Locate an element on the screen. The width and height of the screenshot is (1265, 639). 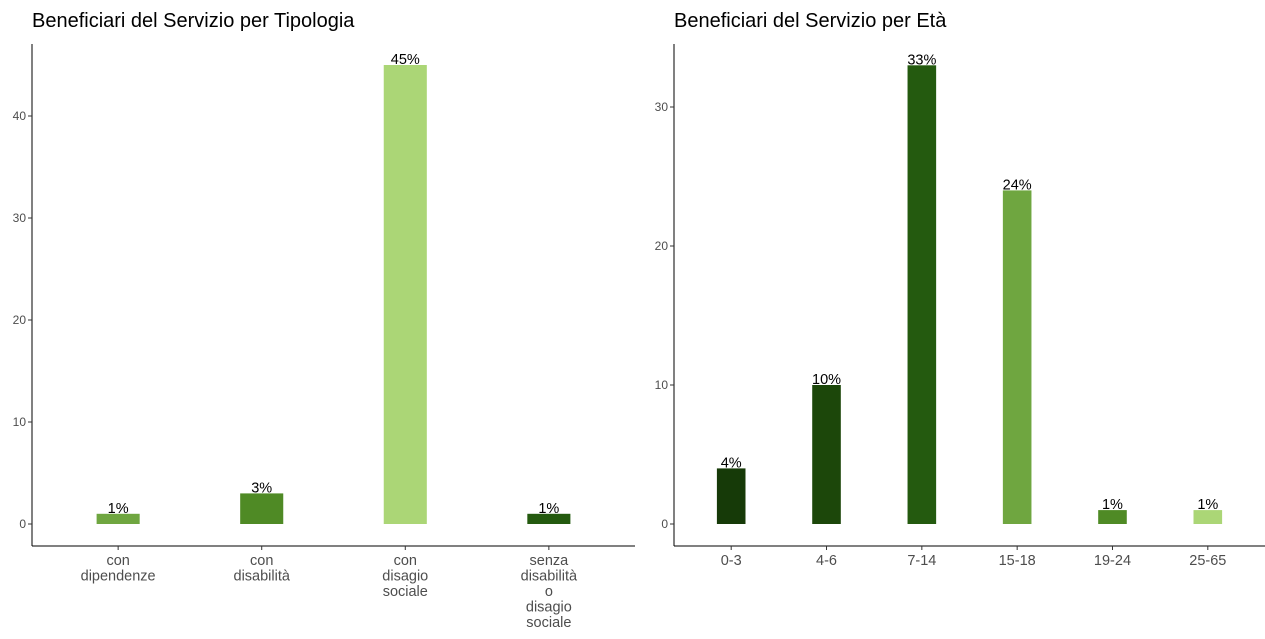
data-label: 10% is located at coordinates (826, 380).